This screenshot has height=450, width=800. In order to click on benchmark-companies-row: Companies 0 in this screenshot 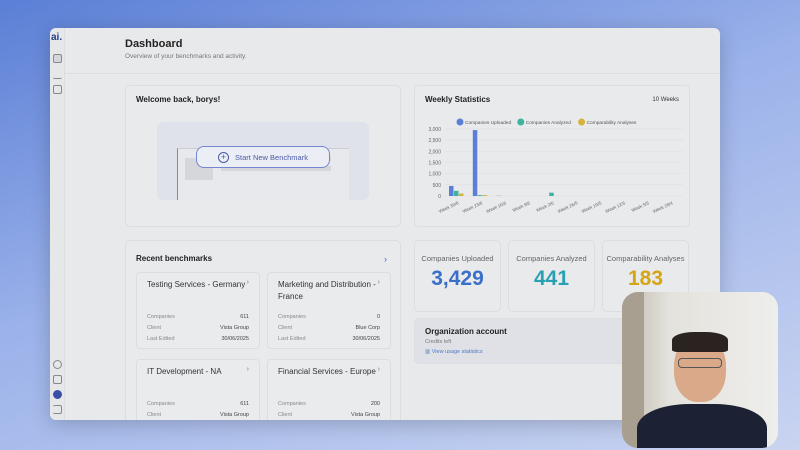, I will do `click(329, 317)`.